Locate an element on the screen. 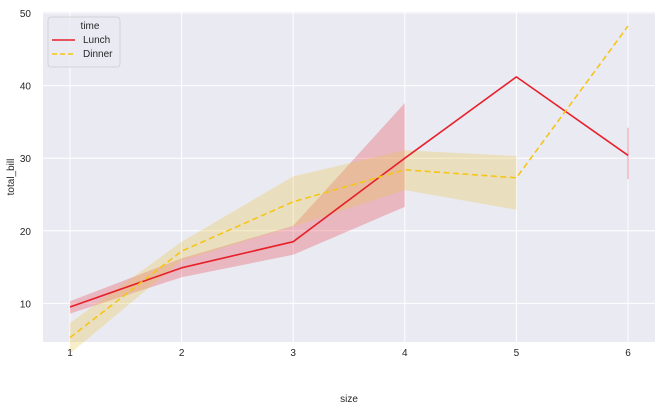 This screenshot has width=663, height=409. y-tick-label: 20 is located at coordinates (26, 232).